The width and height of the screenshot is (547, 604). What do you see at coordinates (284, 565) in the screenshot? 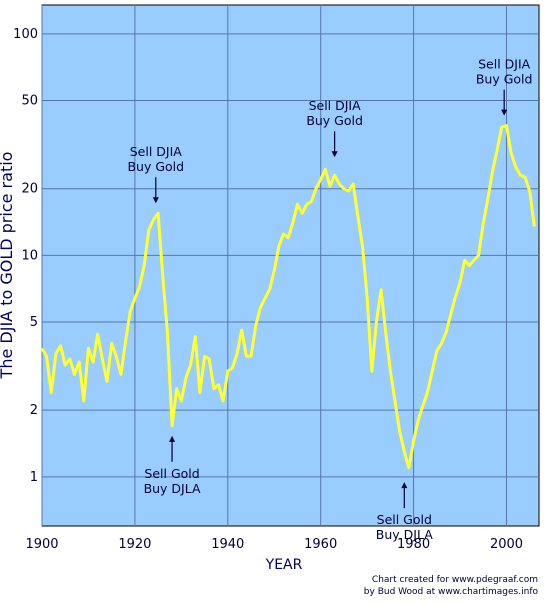
I see `x-axis-label: YEAR` at bounding box center [284, 565].